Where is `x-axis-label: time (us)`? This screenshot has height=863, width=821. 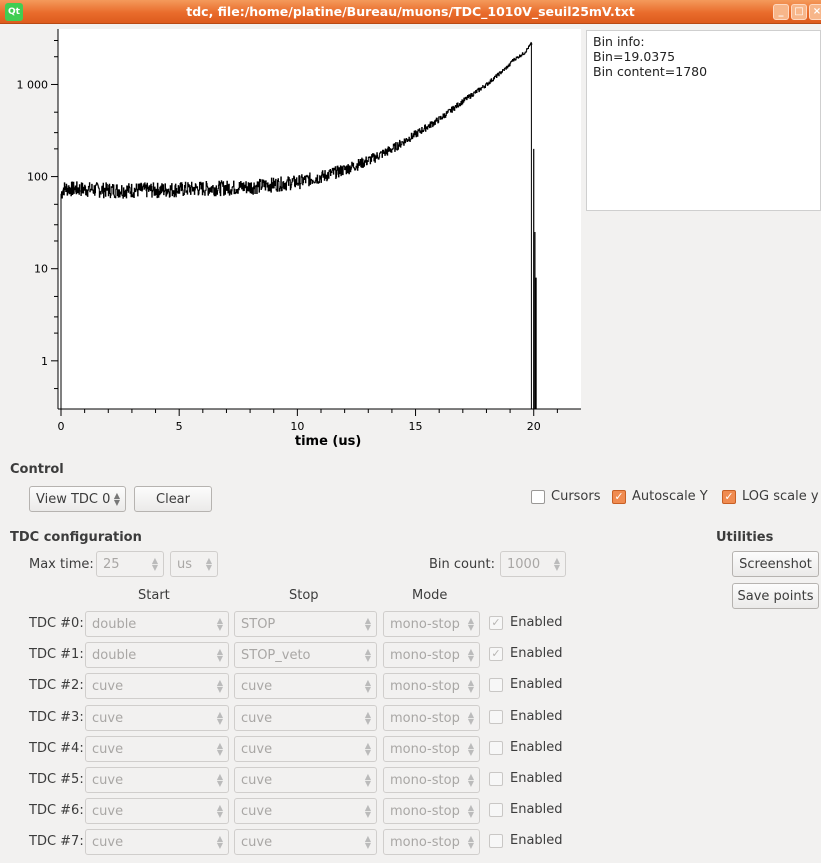
x-axis-label: time (us) is located at coordinates (328, 441).